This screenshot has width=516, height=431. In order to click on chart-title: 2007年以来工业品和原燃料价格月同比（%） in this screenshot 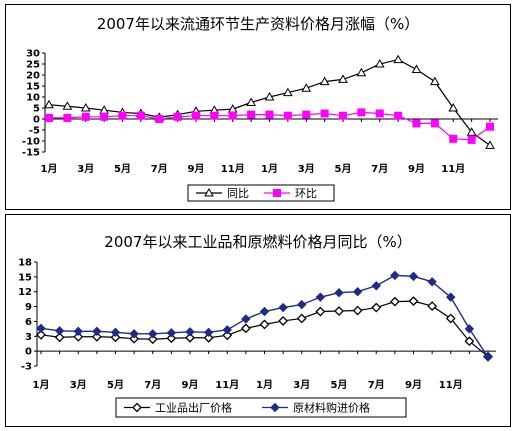, I will do `click(258, 242)`.